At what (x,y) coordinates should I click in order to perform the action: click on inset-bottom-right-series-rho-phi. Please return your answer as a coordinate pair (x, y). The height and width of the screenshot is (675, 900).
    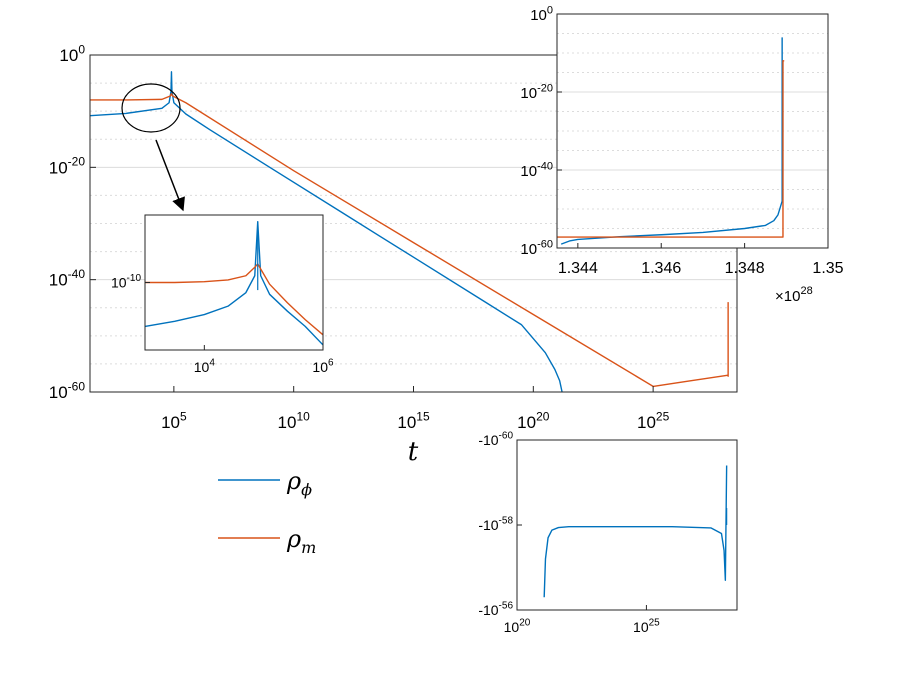
    Looking at the image, I should click on (635, 531).